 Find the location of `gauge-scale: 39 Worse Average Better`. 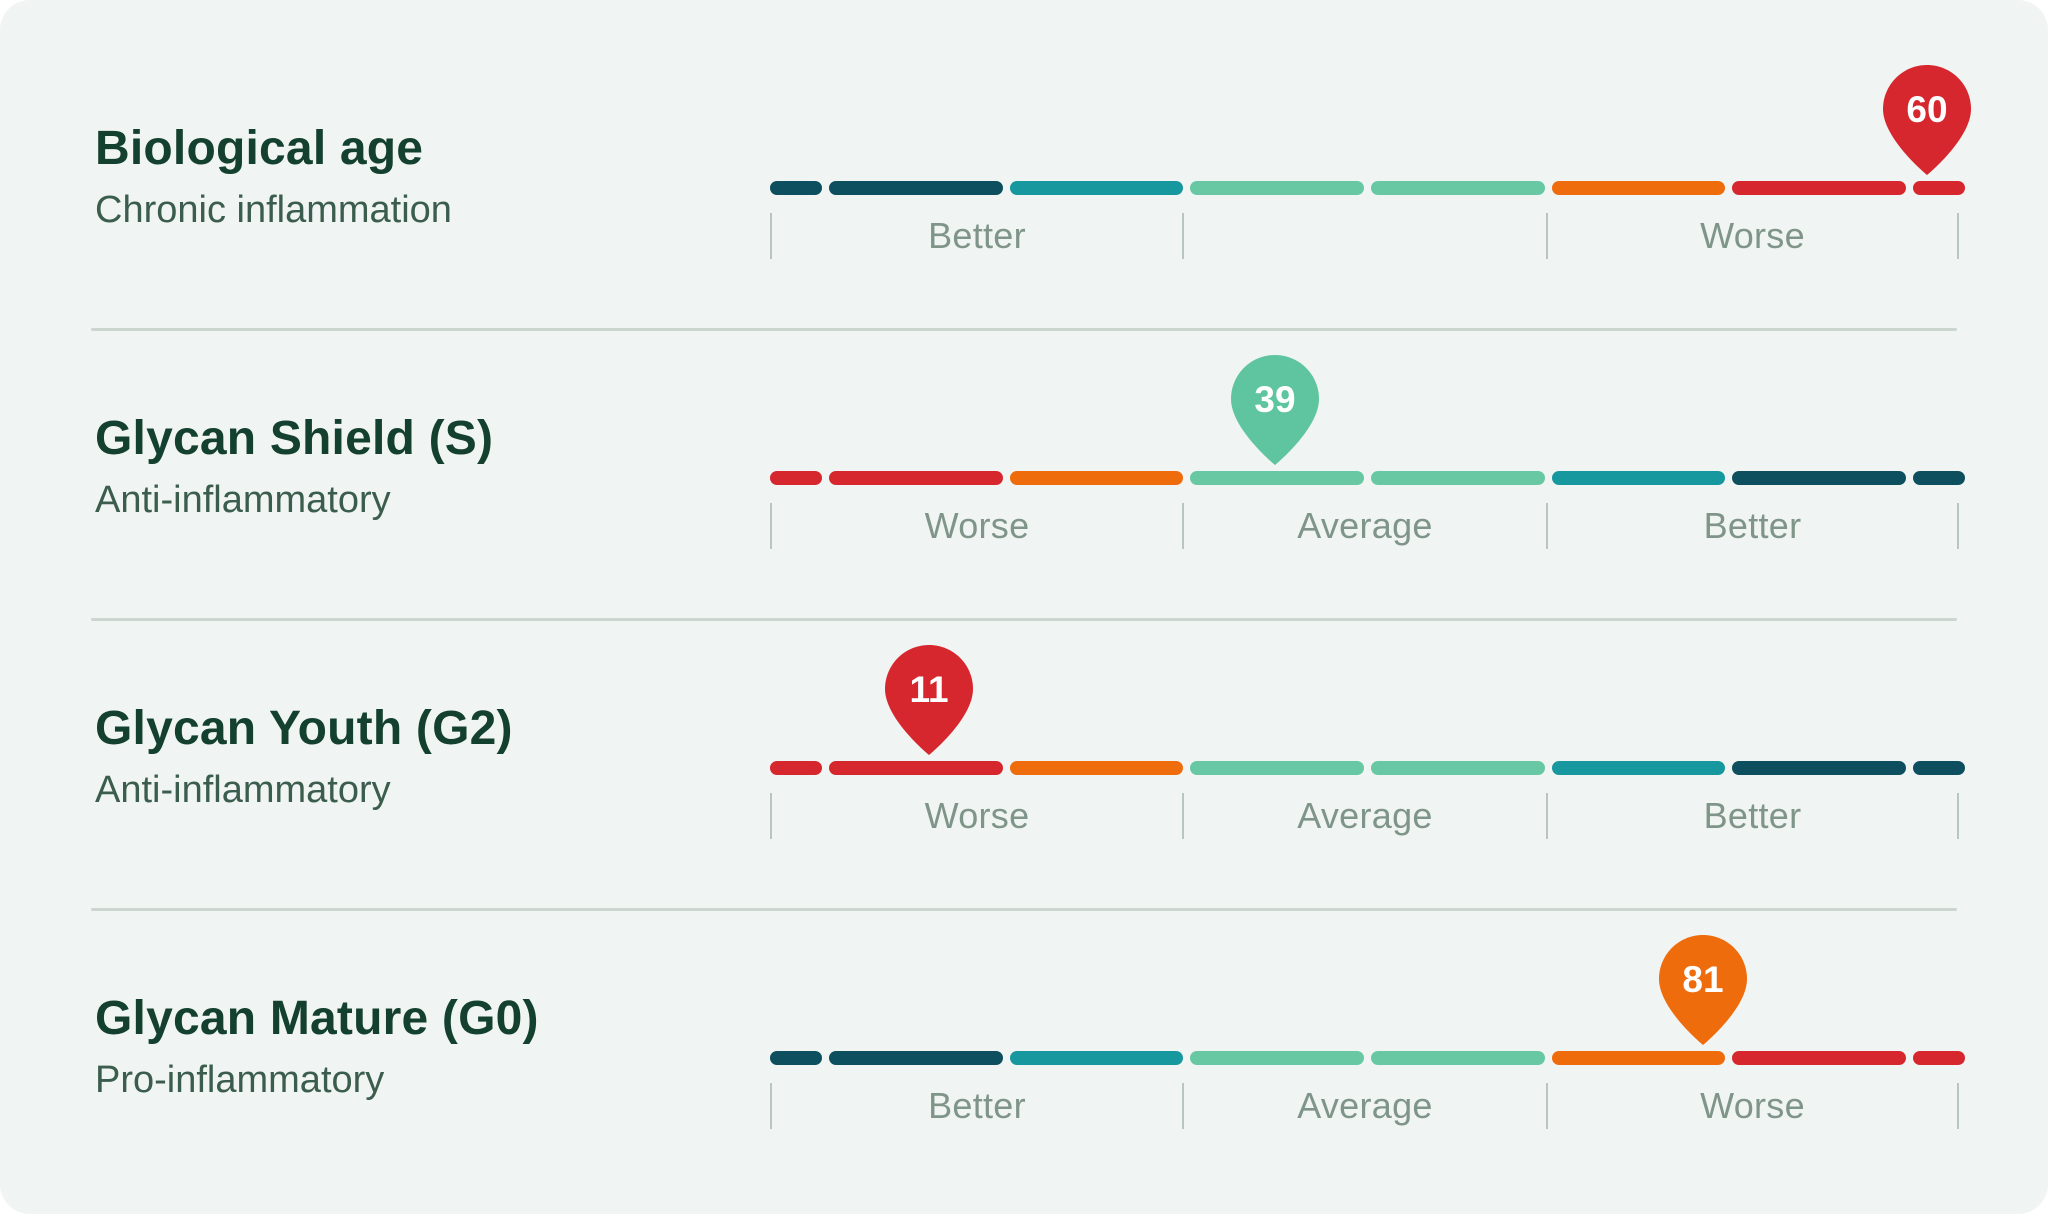

gauge-scale: 39 Worse Average Better is located at coordinates (1368, 474).